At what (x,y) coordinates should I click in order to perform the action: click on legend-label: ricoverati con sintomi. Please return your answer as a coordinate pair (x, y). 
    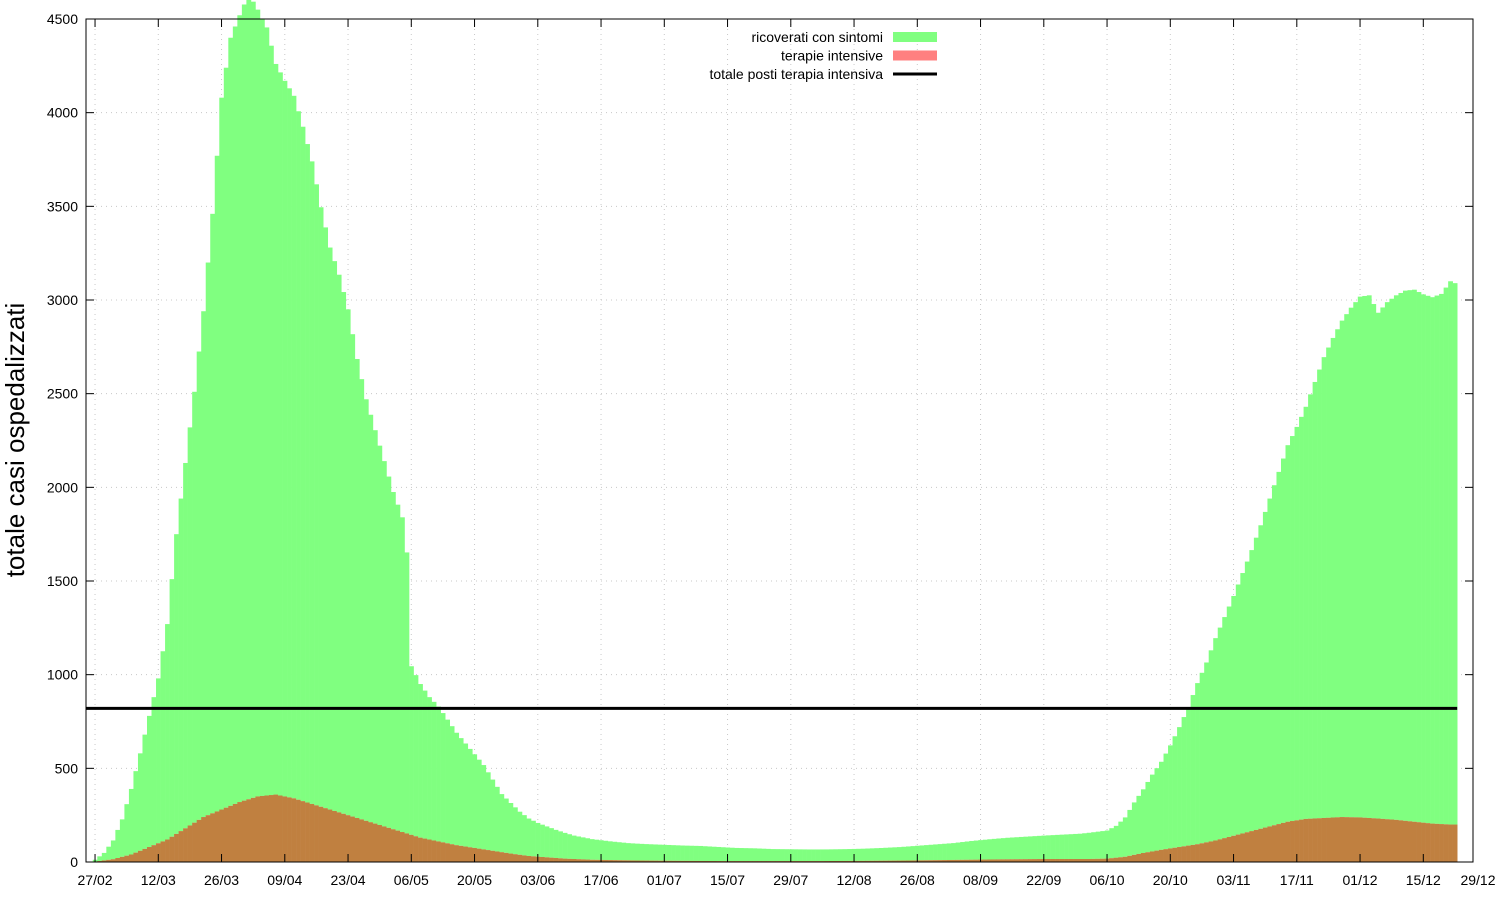
    Looking at the image, I should click on (818, 37).